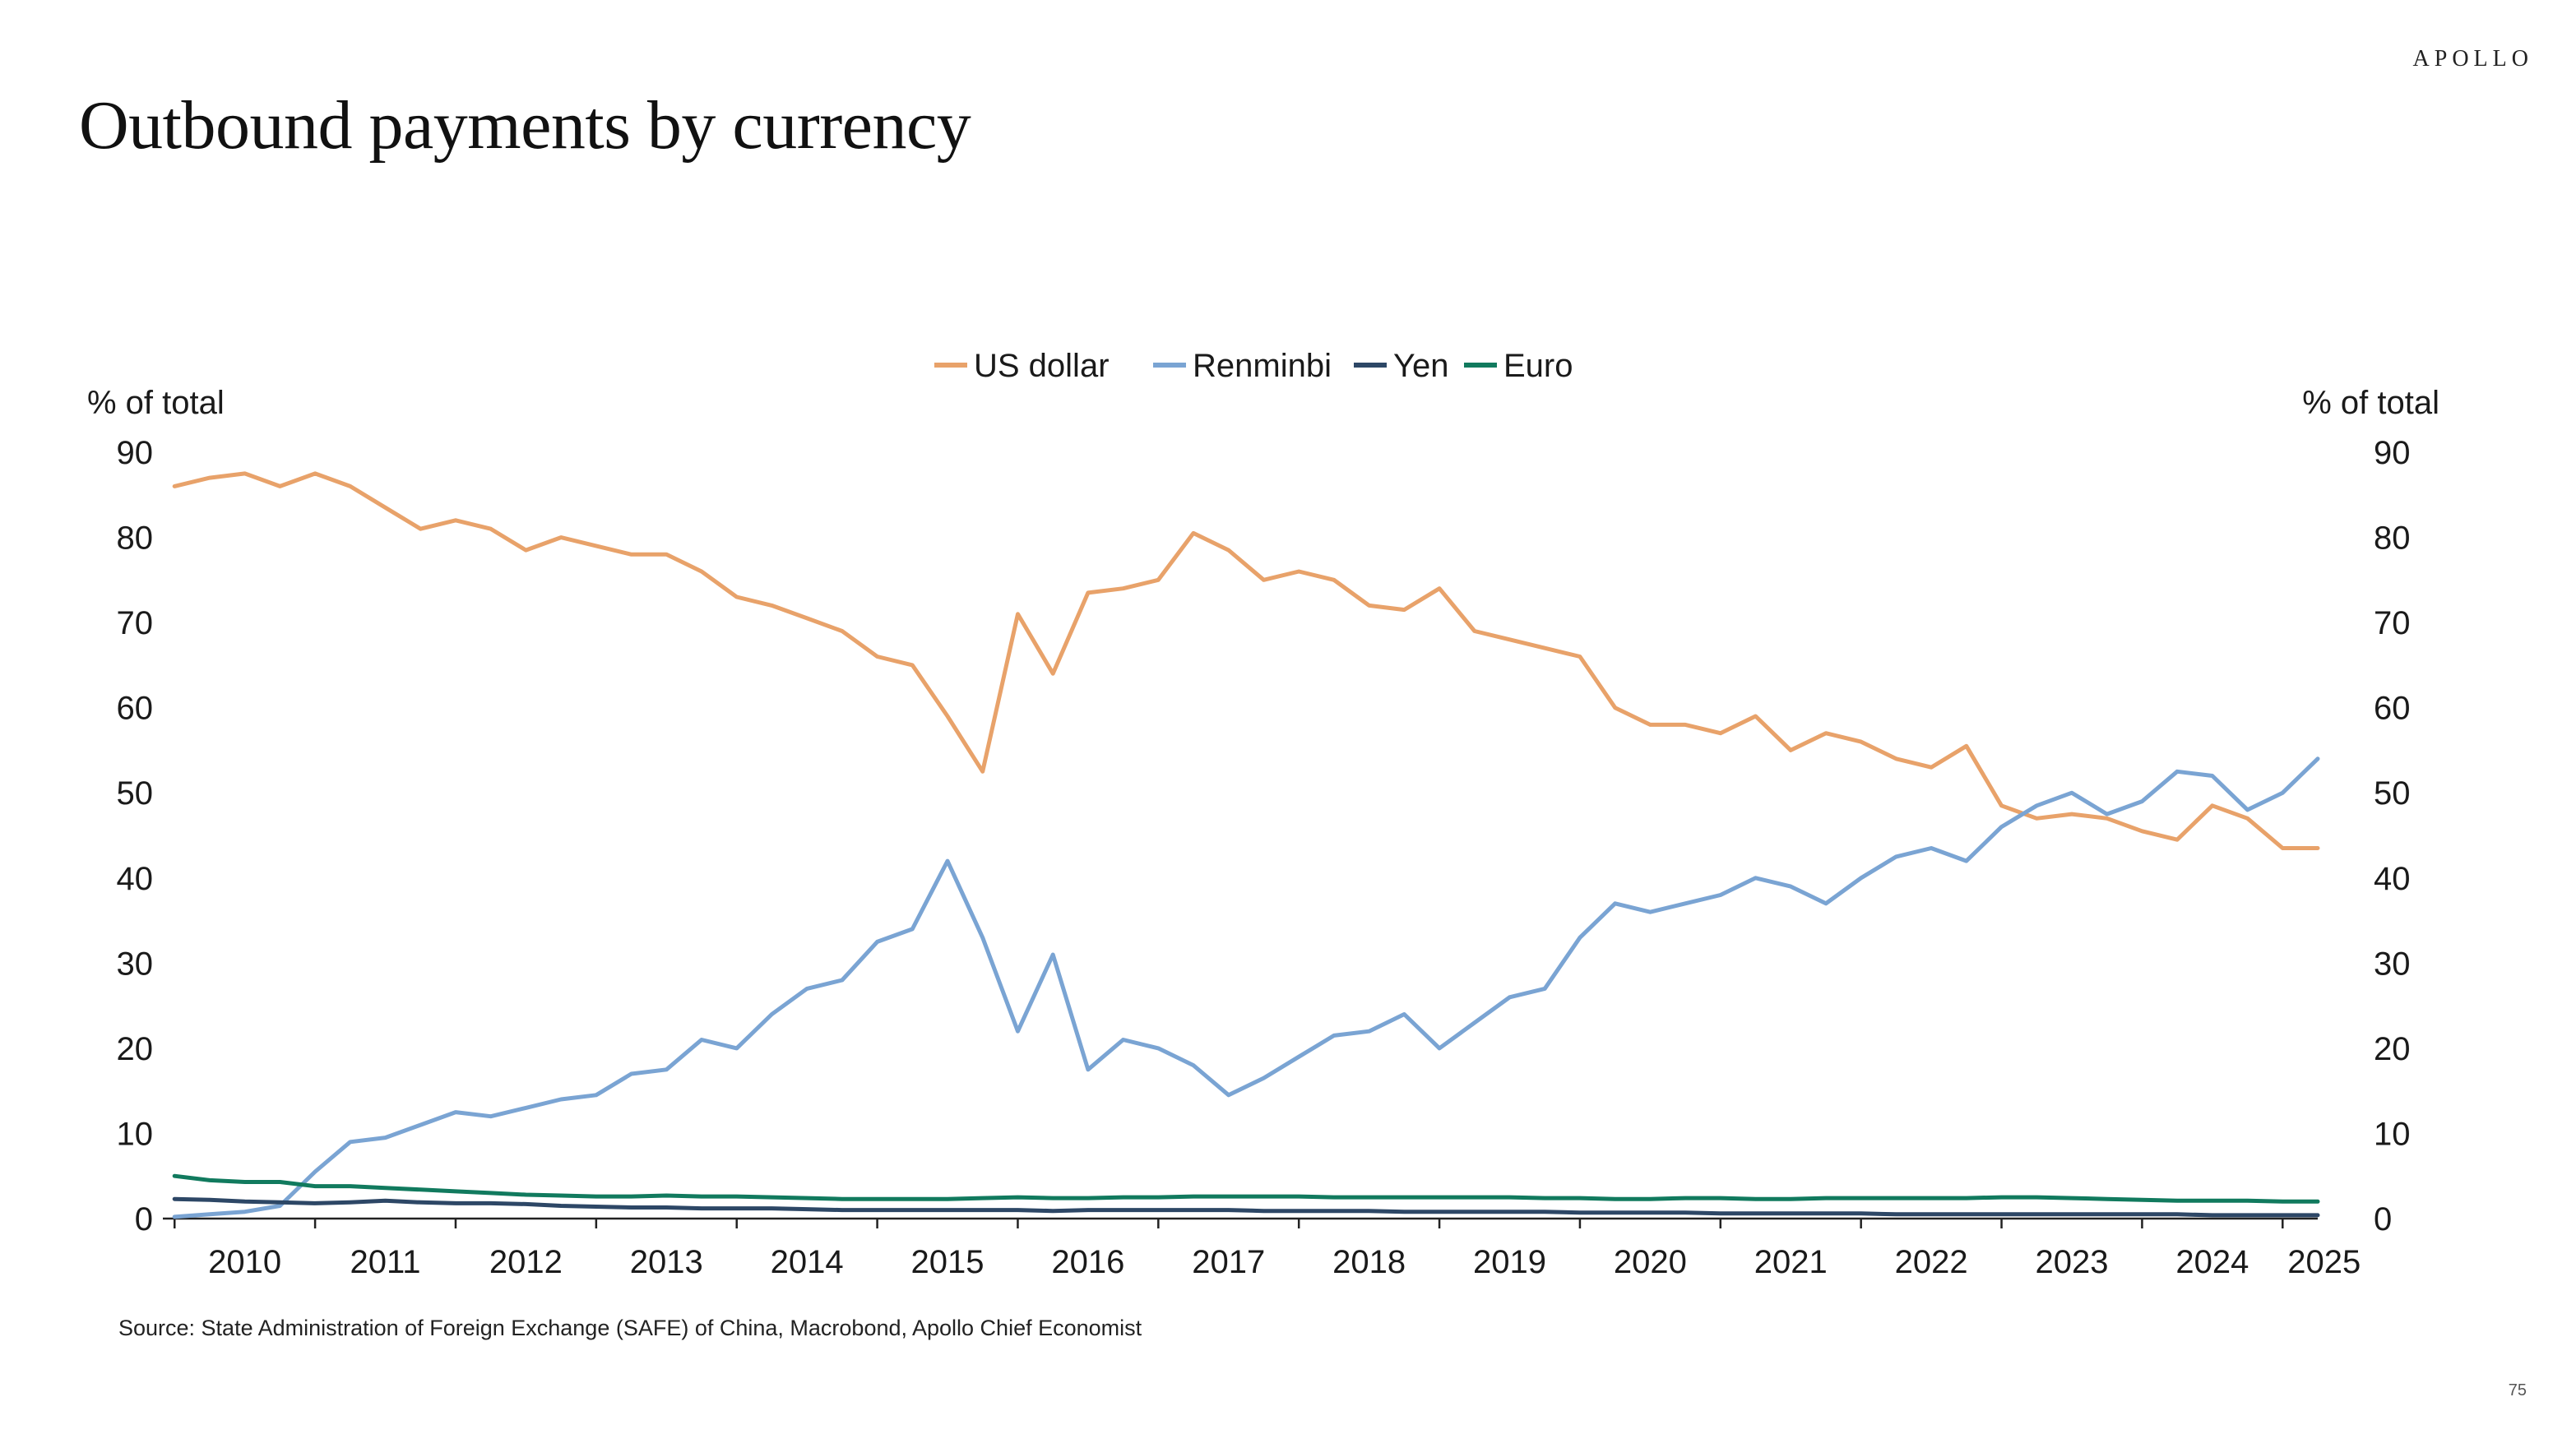 The image size is (2576, 1434). I want to click on x-tick-label: 2011, so click(386, 1262).